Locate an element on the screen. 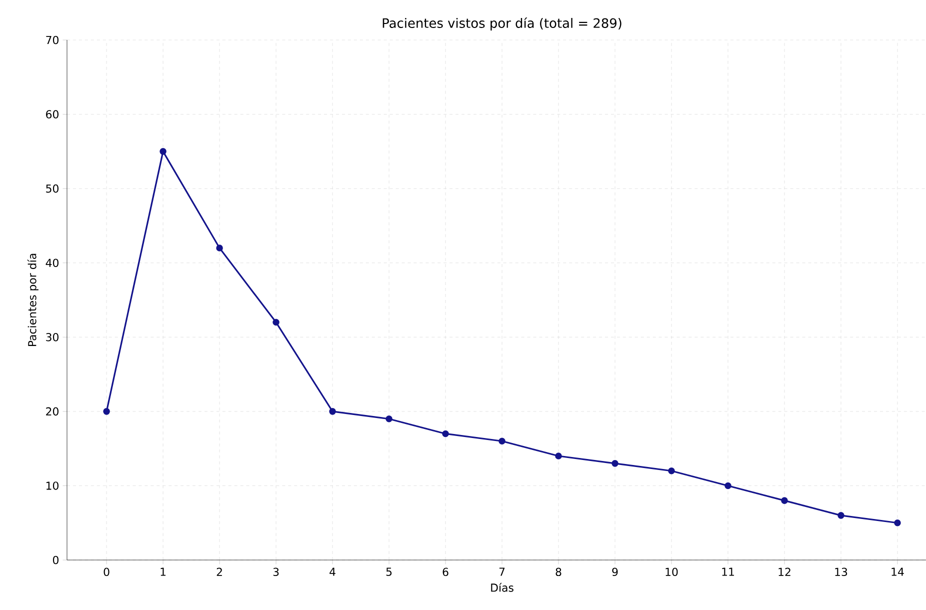  x-axis-title: Días is located at coordinates (502, 587).